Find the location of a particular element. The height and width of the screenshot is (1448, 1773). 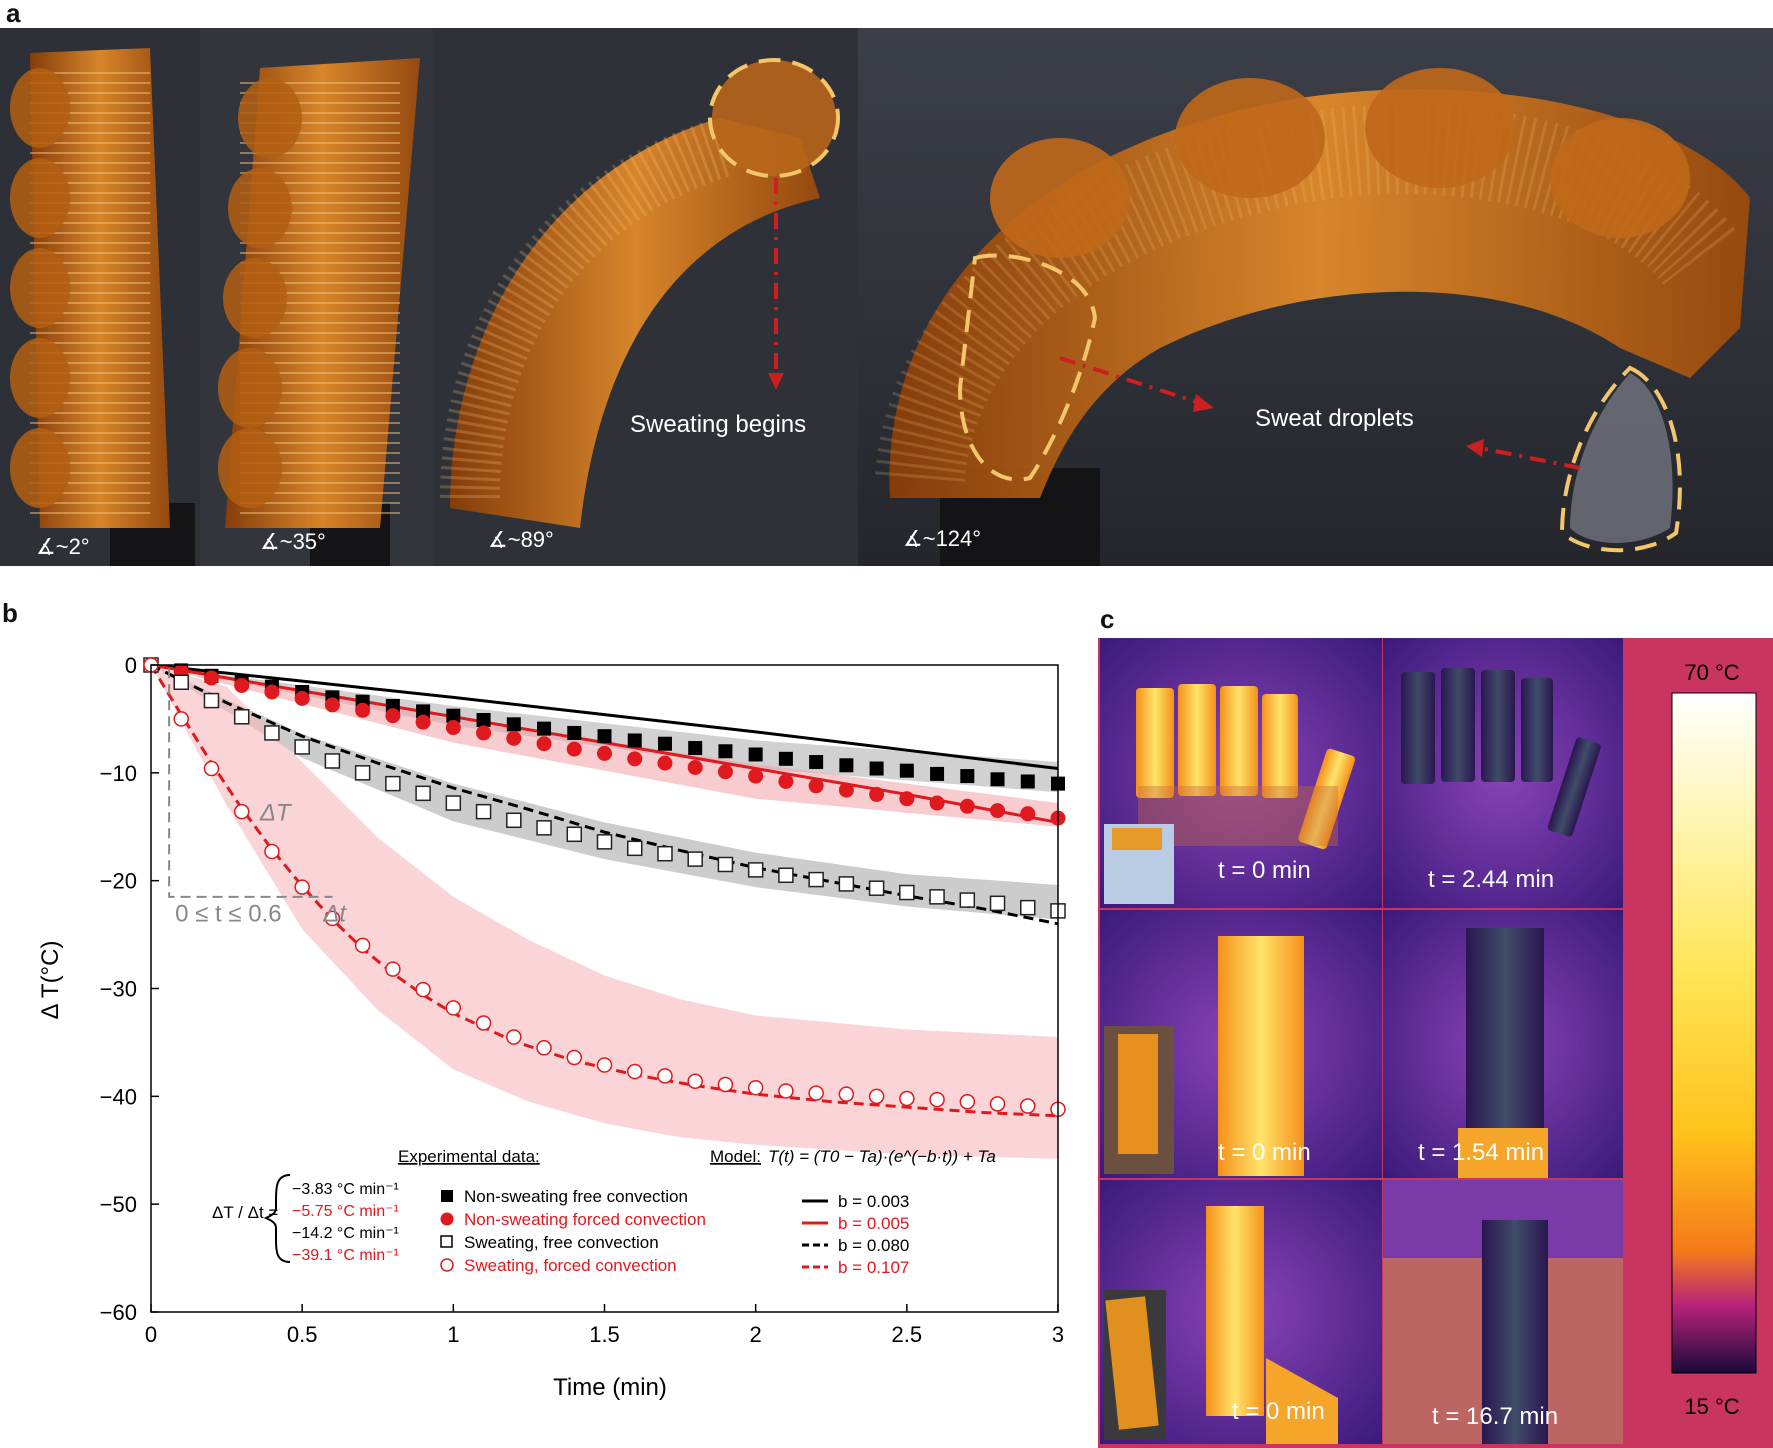

actuator-89deg is located at coordinates (640, 293).